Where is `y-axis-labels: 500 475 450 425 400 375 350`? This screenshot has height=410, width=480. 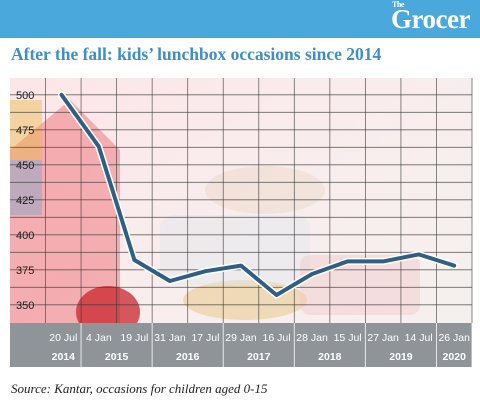 y-axis-labels: 500 475 450 425 400 375 350 is located at coordinates (25, 201).